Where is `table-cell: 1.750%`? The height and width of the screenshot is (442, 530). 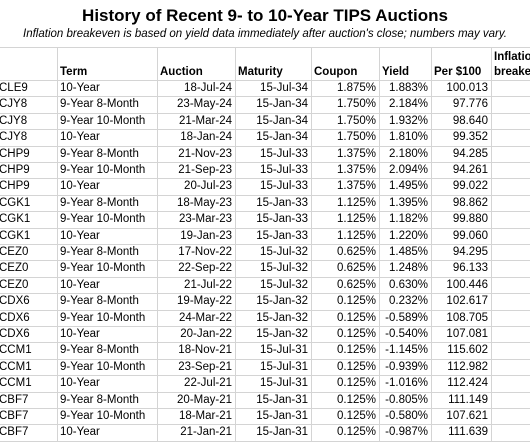
table-cell: 1.750% is located at coordinates (356, 137).